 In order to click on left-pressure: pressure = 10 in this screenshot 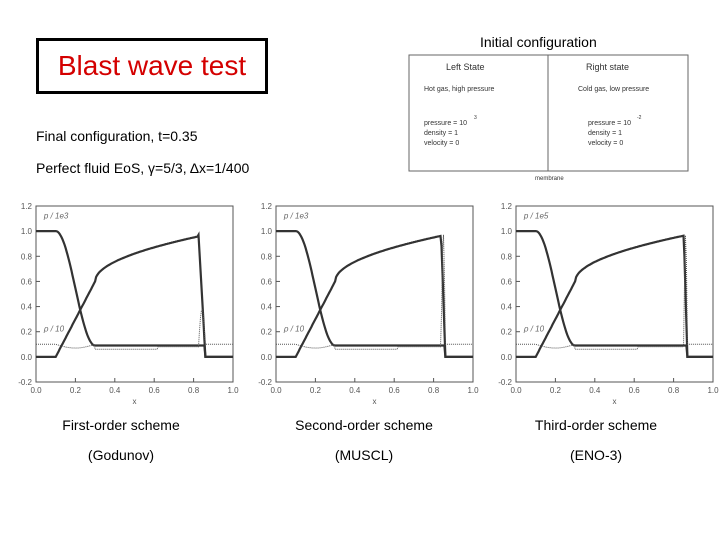, I will do `click(445, 123)`.